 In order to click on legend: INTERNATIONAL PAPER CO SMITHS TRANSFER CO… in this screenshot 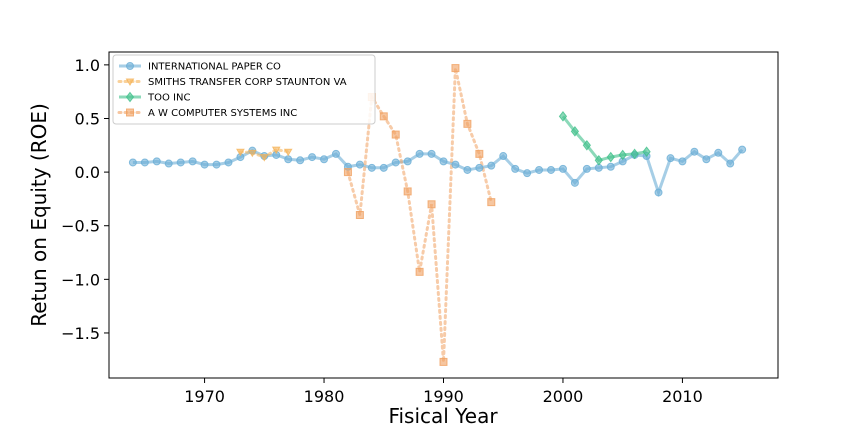, I will do `click(244, 89)`.